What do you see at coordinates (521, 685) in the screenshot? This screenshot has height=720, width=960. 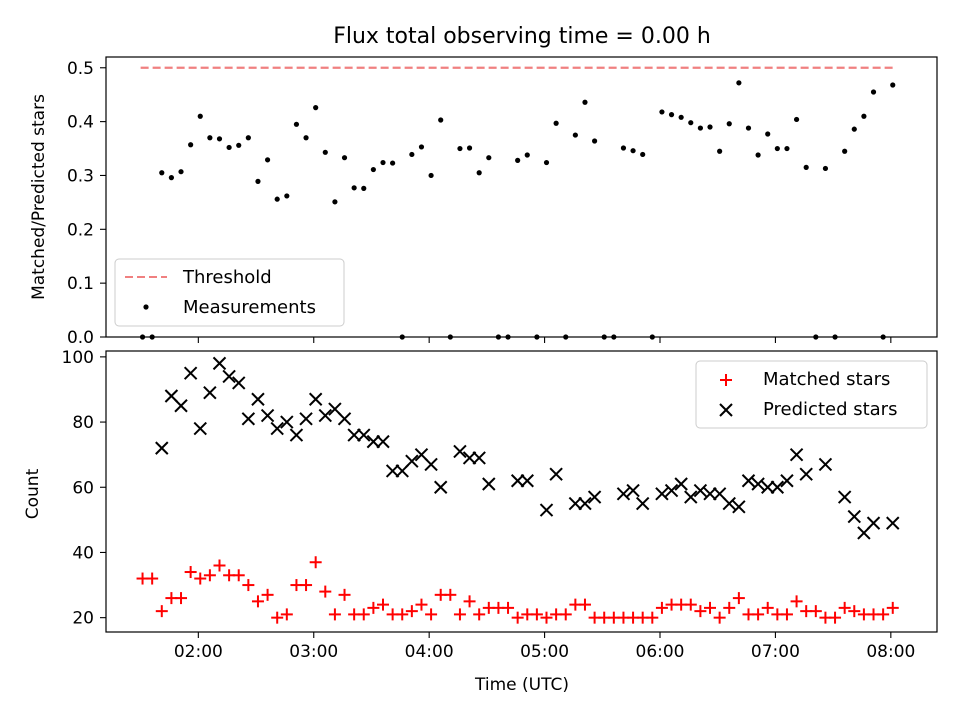 I see `x-axis-label: Time (UTC)` at bounding box center [521, 685].